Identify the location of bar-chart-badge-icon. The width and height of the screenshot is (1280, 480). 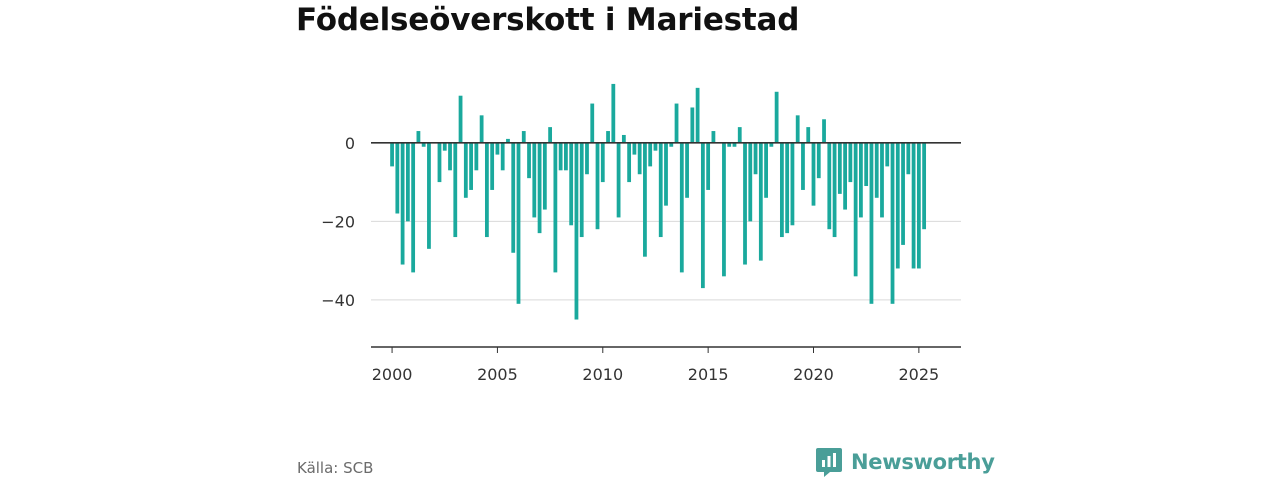
(829, 462).